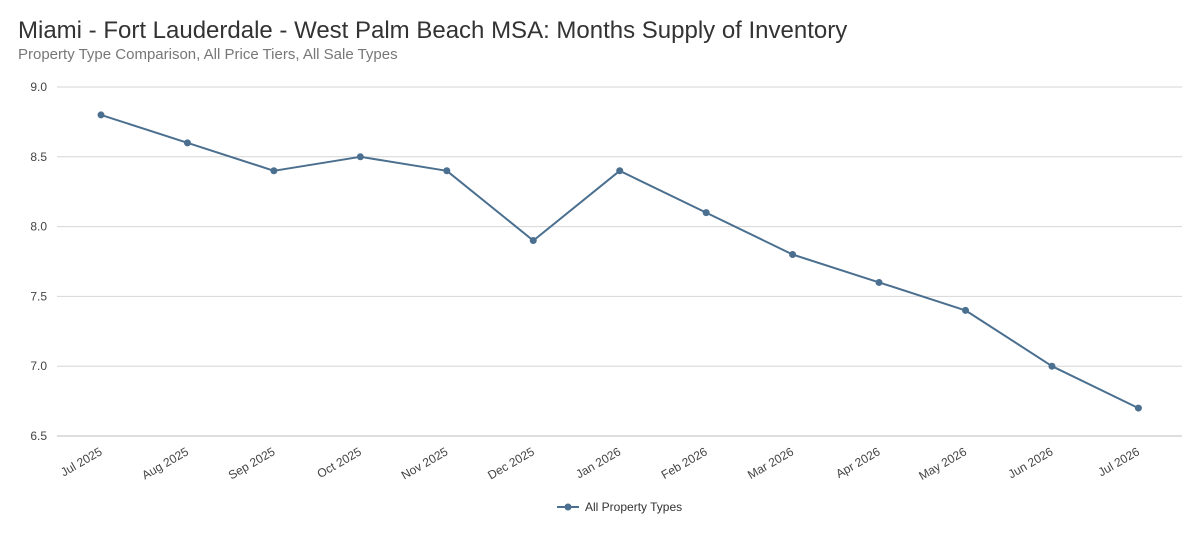 This screenshot has height=550, width=1200. I want to click on x-tick-label: Aug 2025, so click(165, 463).